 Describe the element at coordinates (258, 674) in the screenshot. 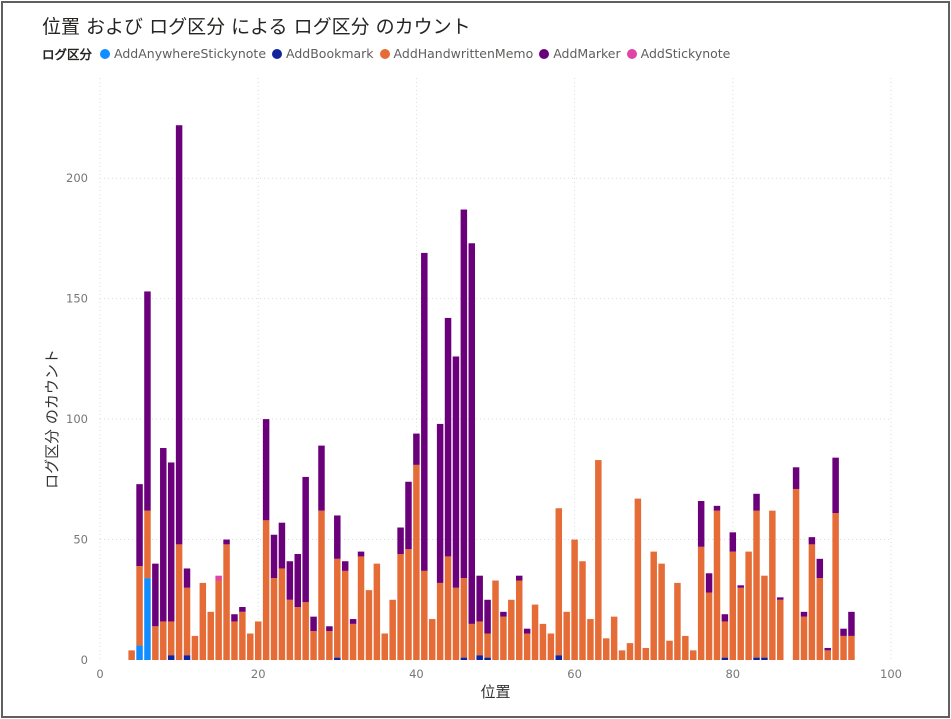

I see `x-tick-label: 20` at that location.